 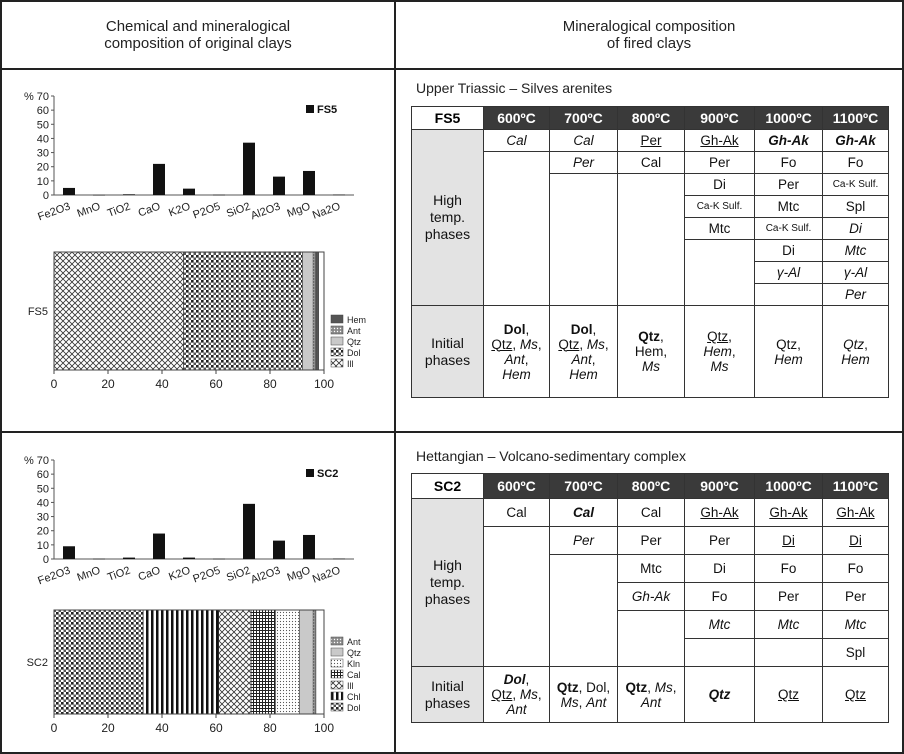 I want to click on legend-swatch-cal, so click(x=337, y=674).